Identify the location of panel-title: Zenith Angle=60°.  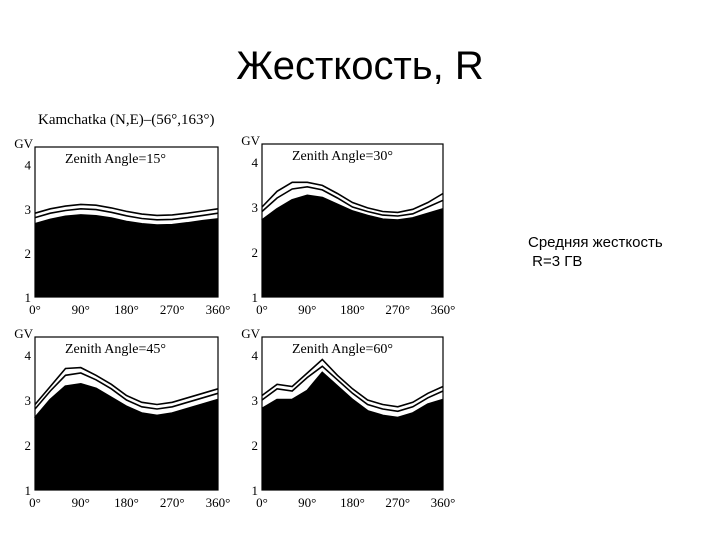
(342, 349).